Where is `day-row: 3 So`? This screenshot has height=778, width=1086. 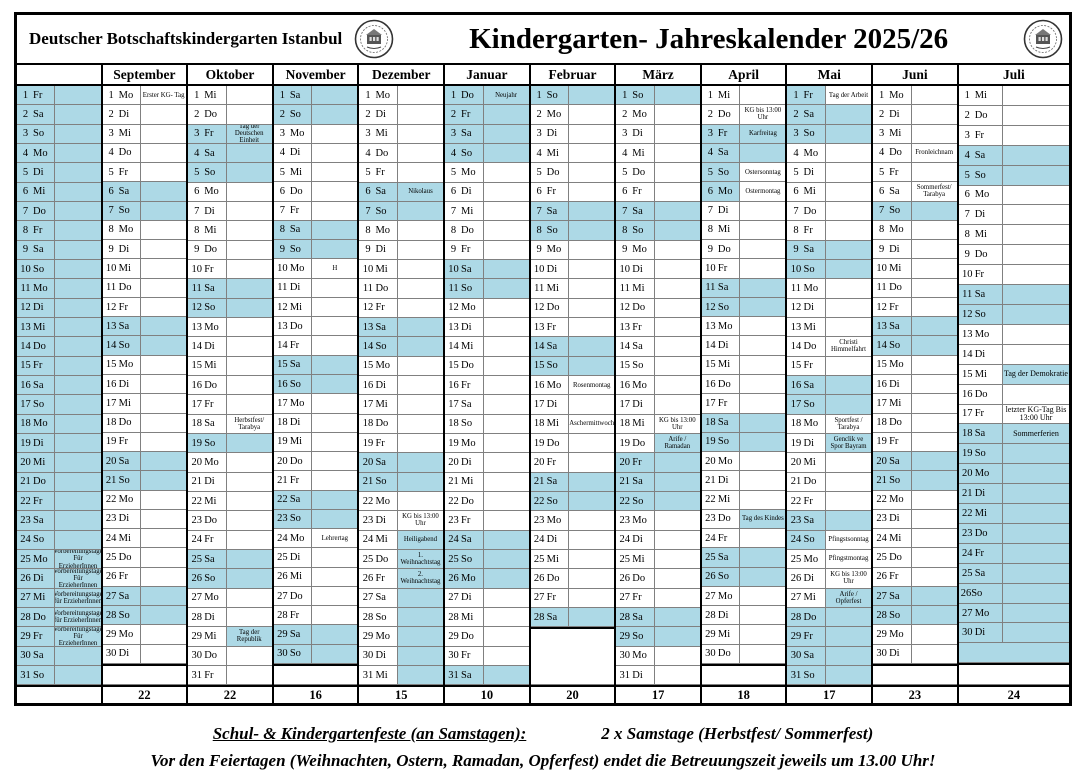
day-row: 3 So is located at coordinates (59, 134).